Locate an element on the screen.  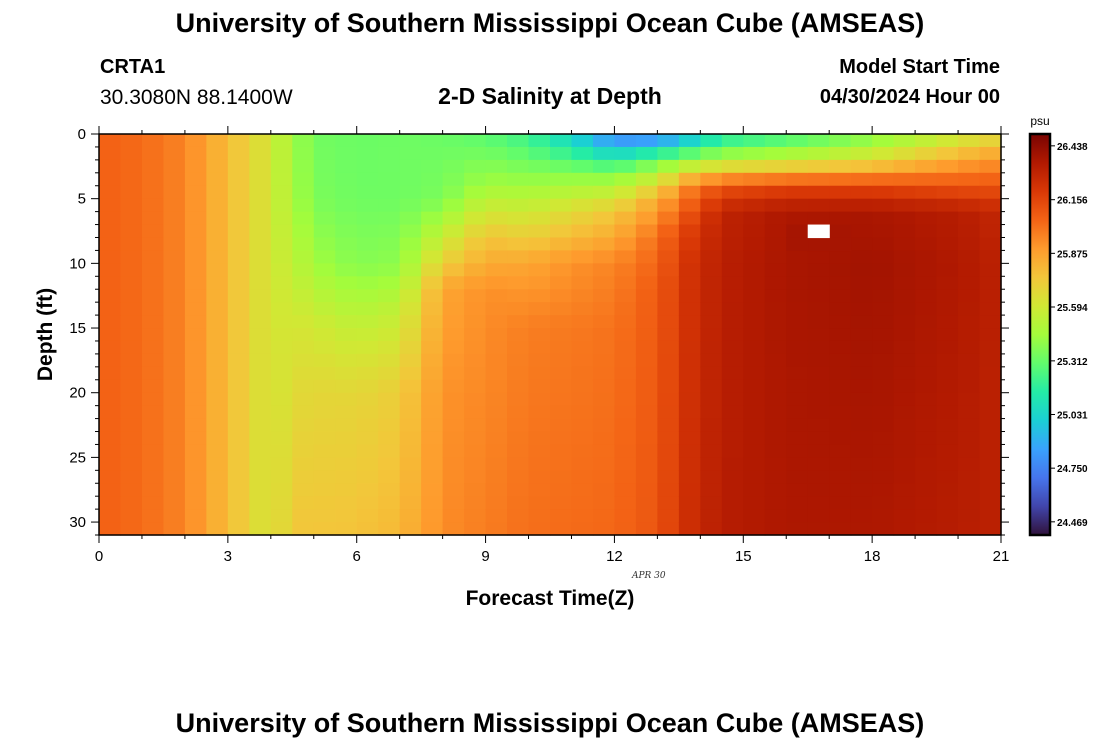
colorbar-tick-label: 26.156 is located at coordinates (1072, 201).